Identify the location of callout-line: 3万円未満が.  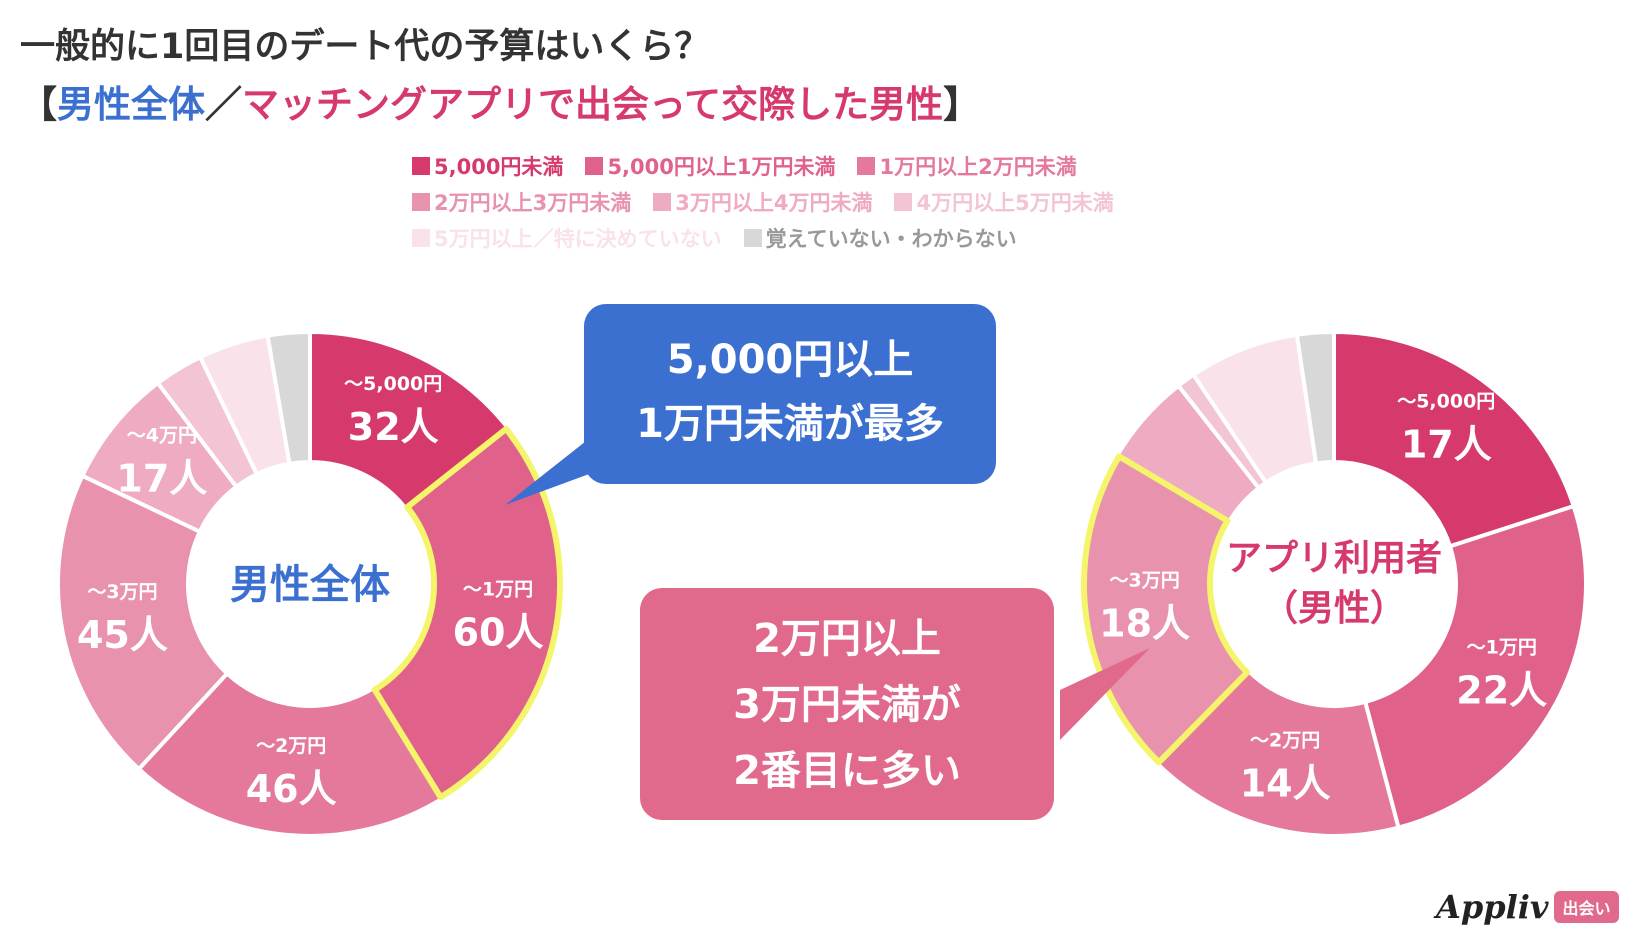
(847, 705).